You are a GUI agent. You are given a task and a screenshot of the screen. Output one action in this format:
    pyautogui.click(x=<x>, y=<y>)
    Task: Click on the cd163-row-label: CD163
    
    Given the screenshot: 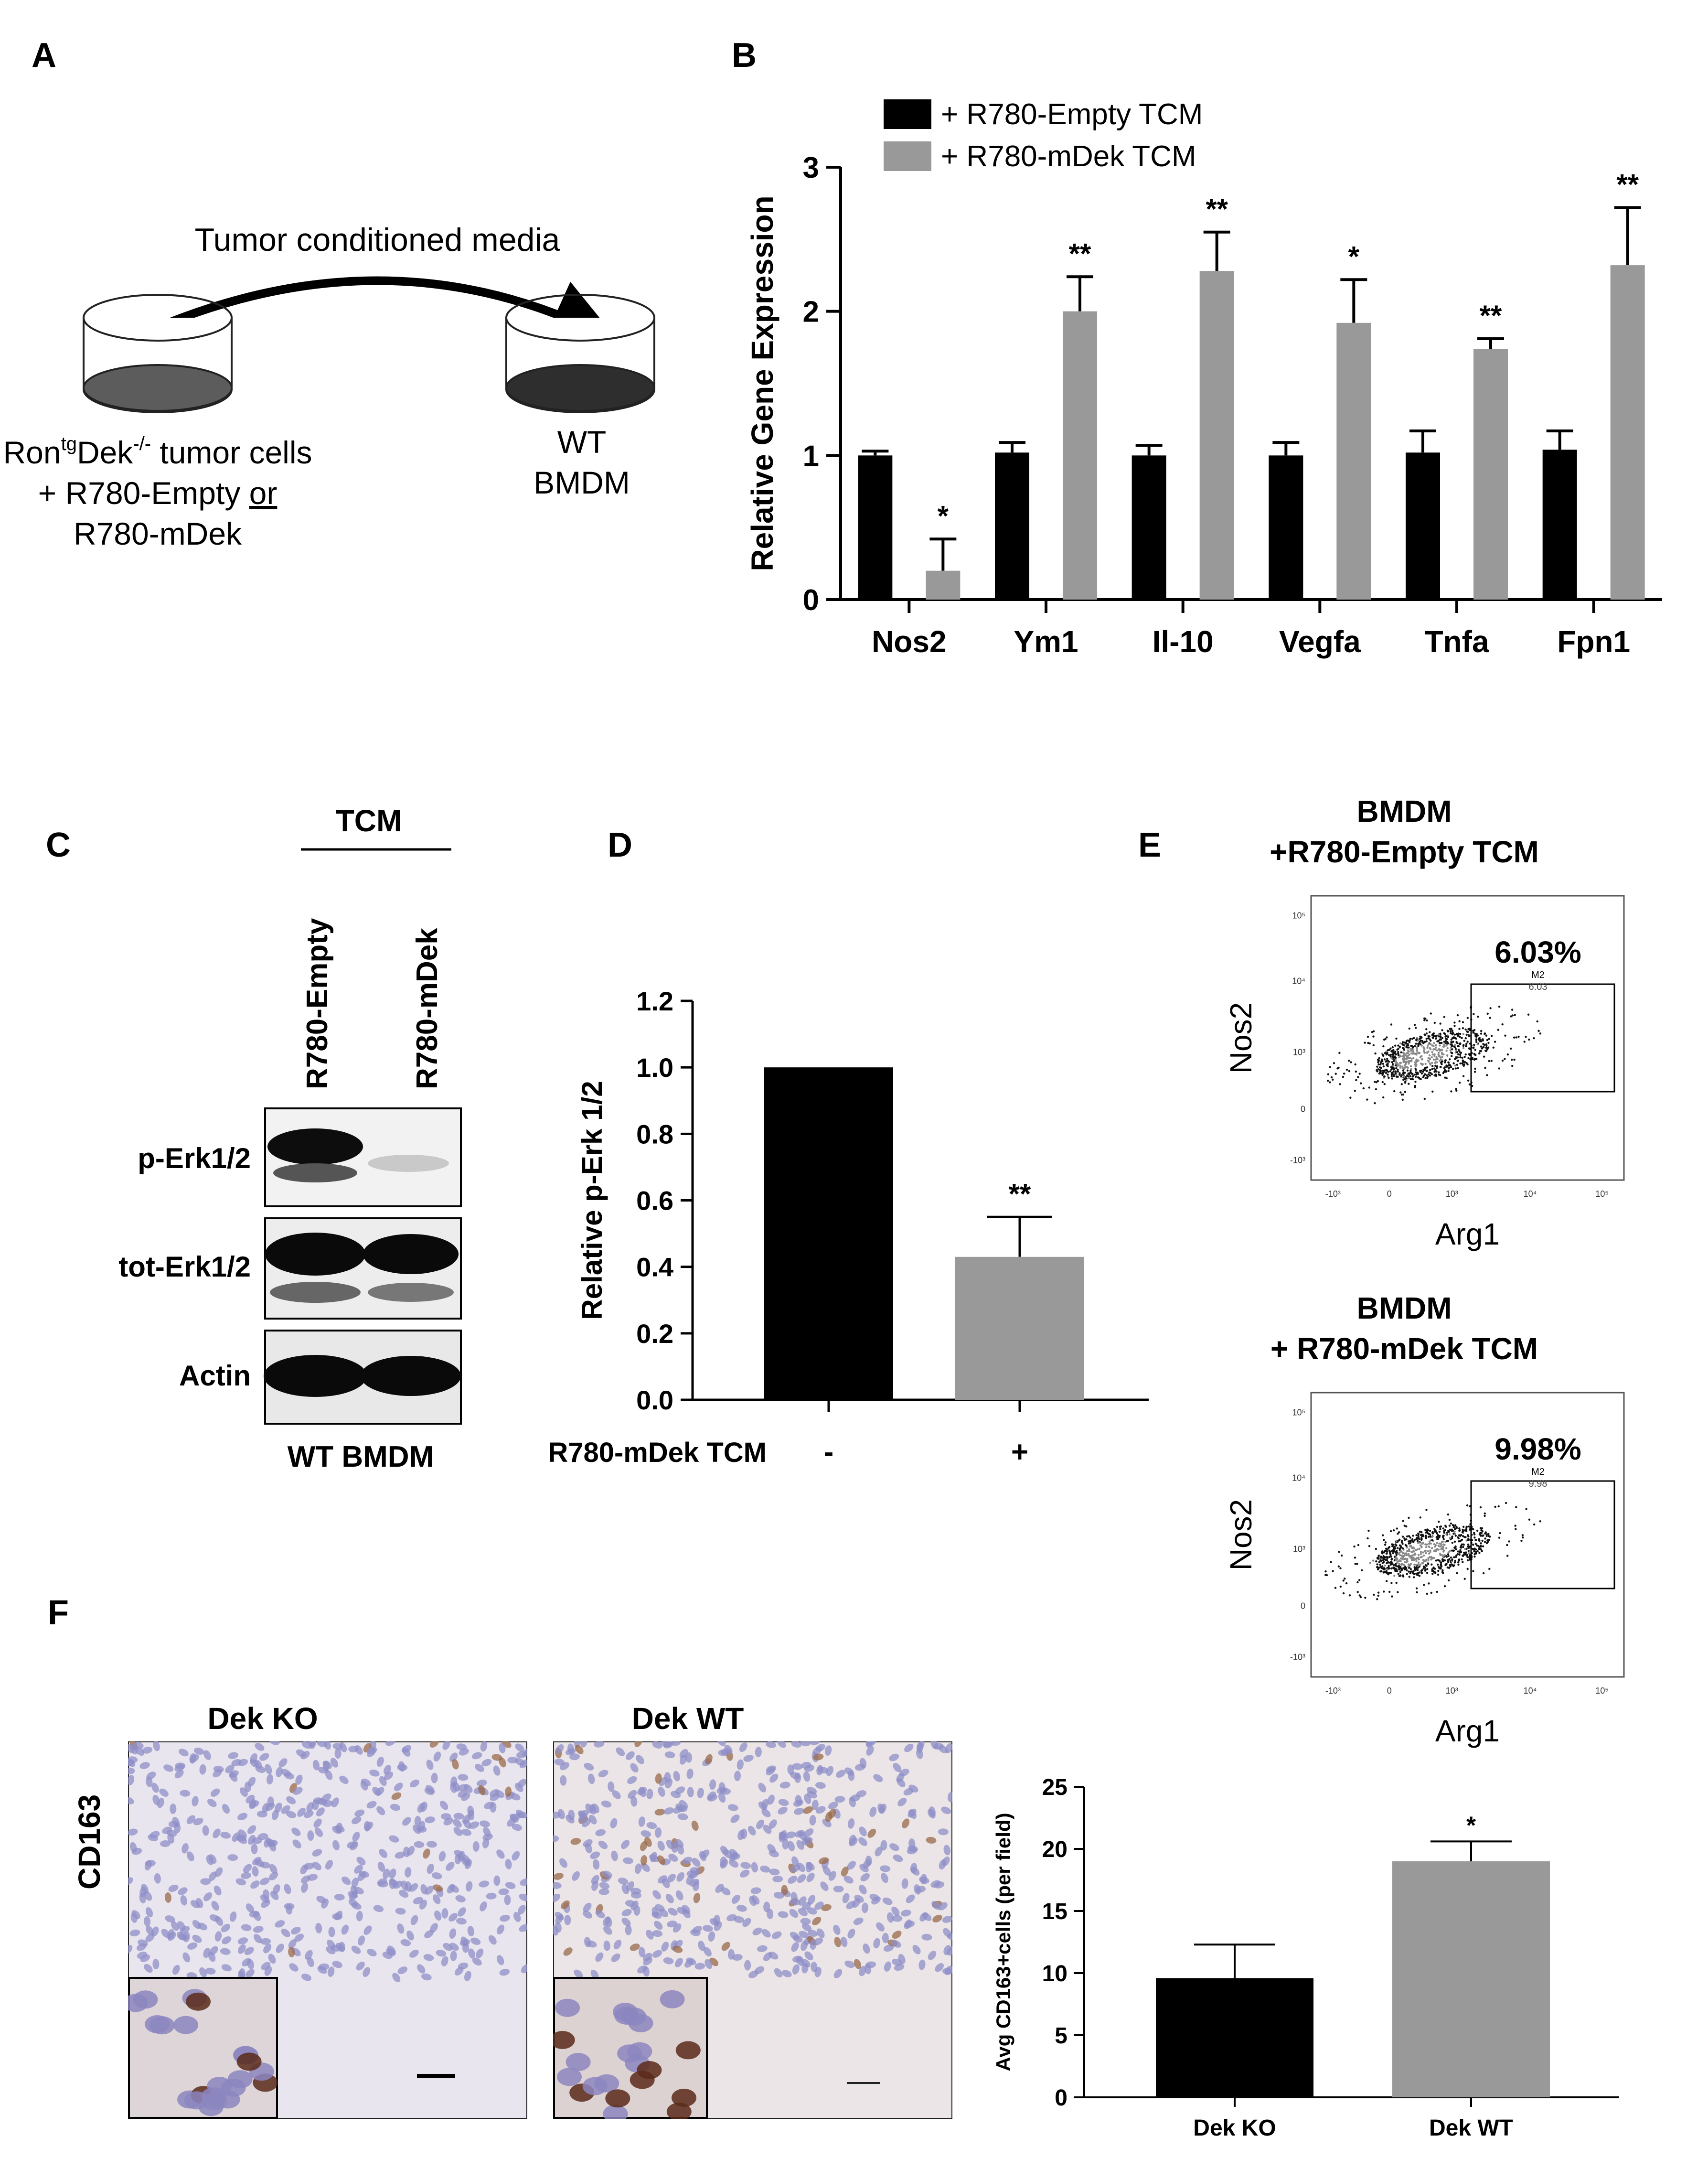 What is the action you would take?
    pyautogui.click(x=90, y=1842)
    